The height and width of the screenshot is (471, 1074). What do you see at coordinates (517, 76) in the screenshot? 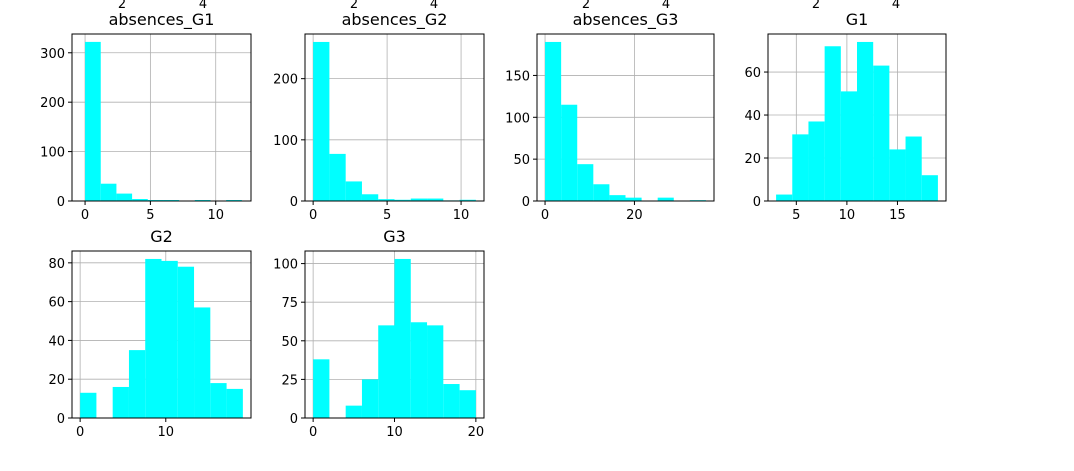
I see `y-tick-label: 150` at bounding box center [517, 76].